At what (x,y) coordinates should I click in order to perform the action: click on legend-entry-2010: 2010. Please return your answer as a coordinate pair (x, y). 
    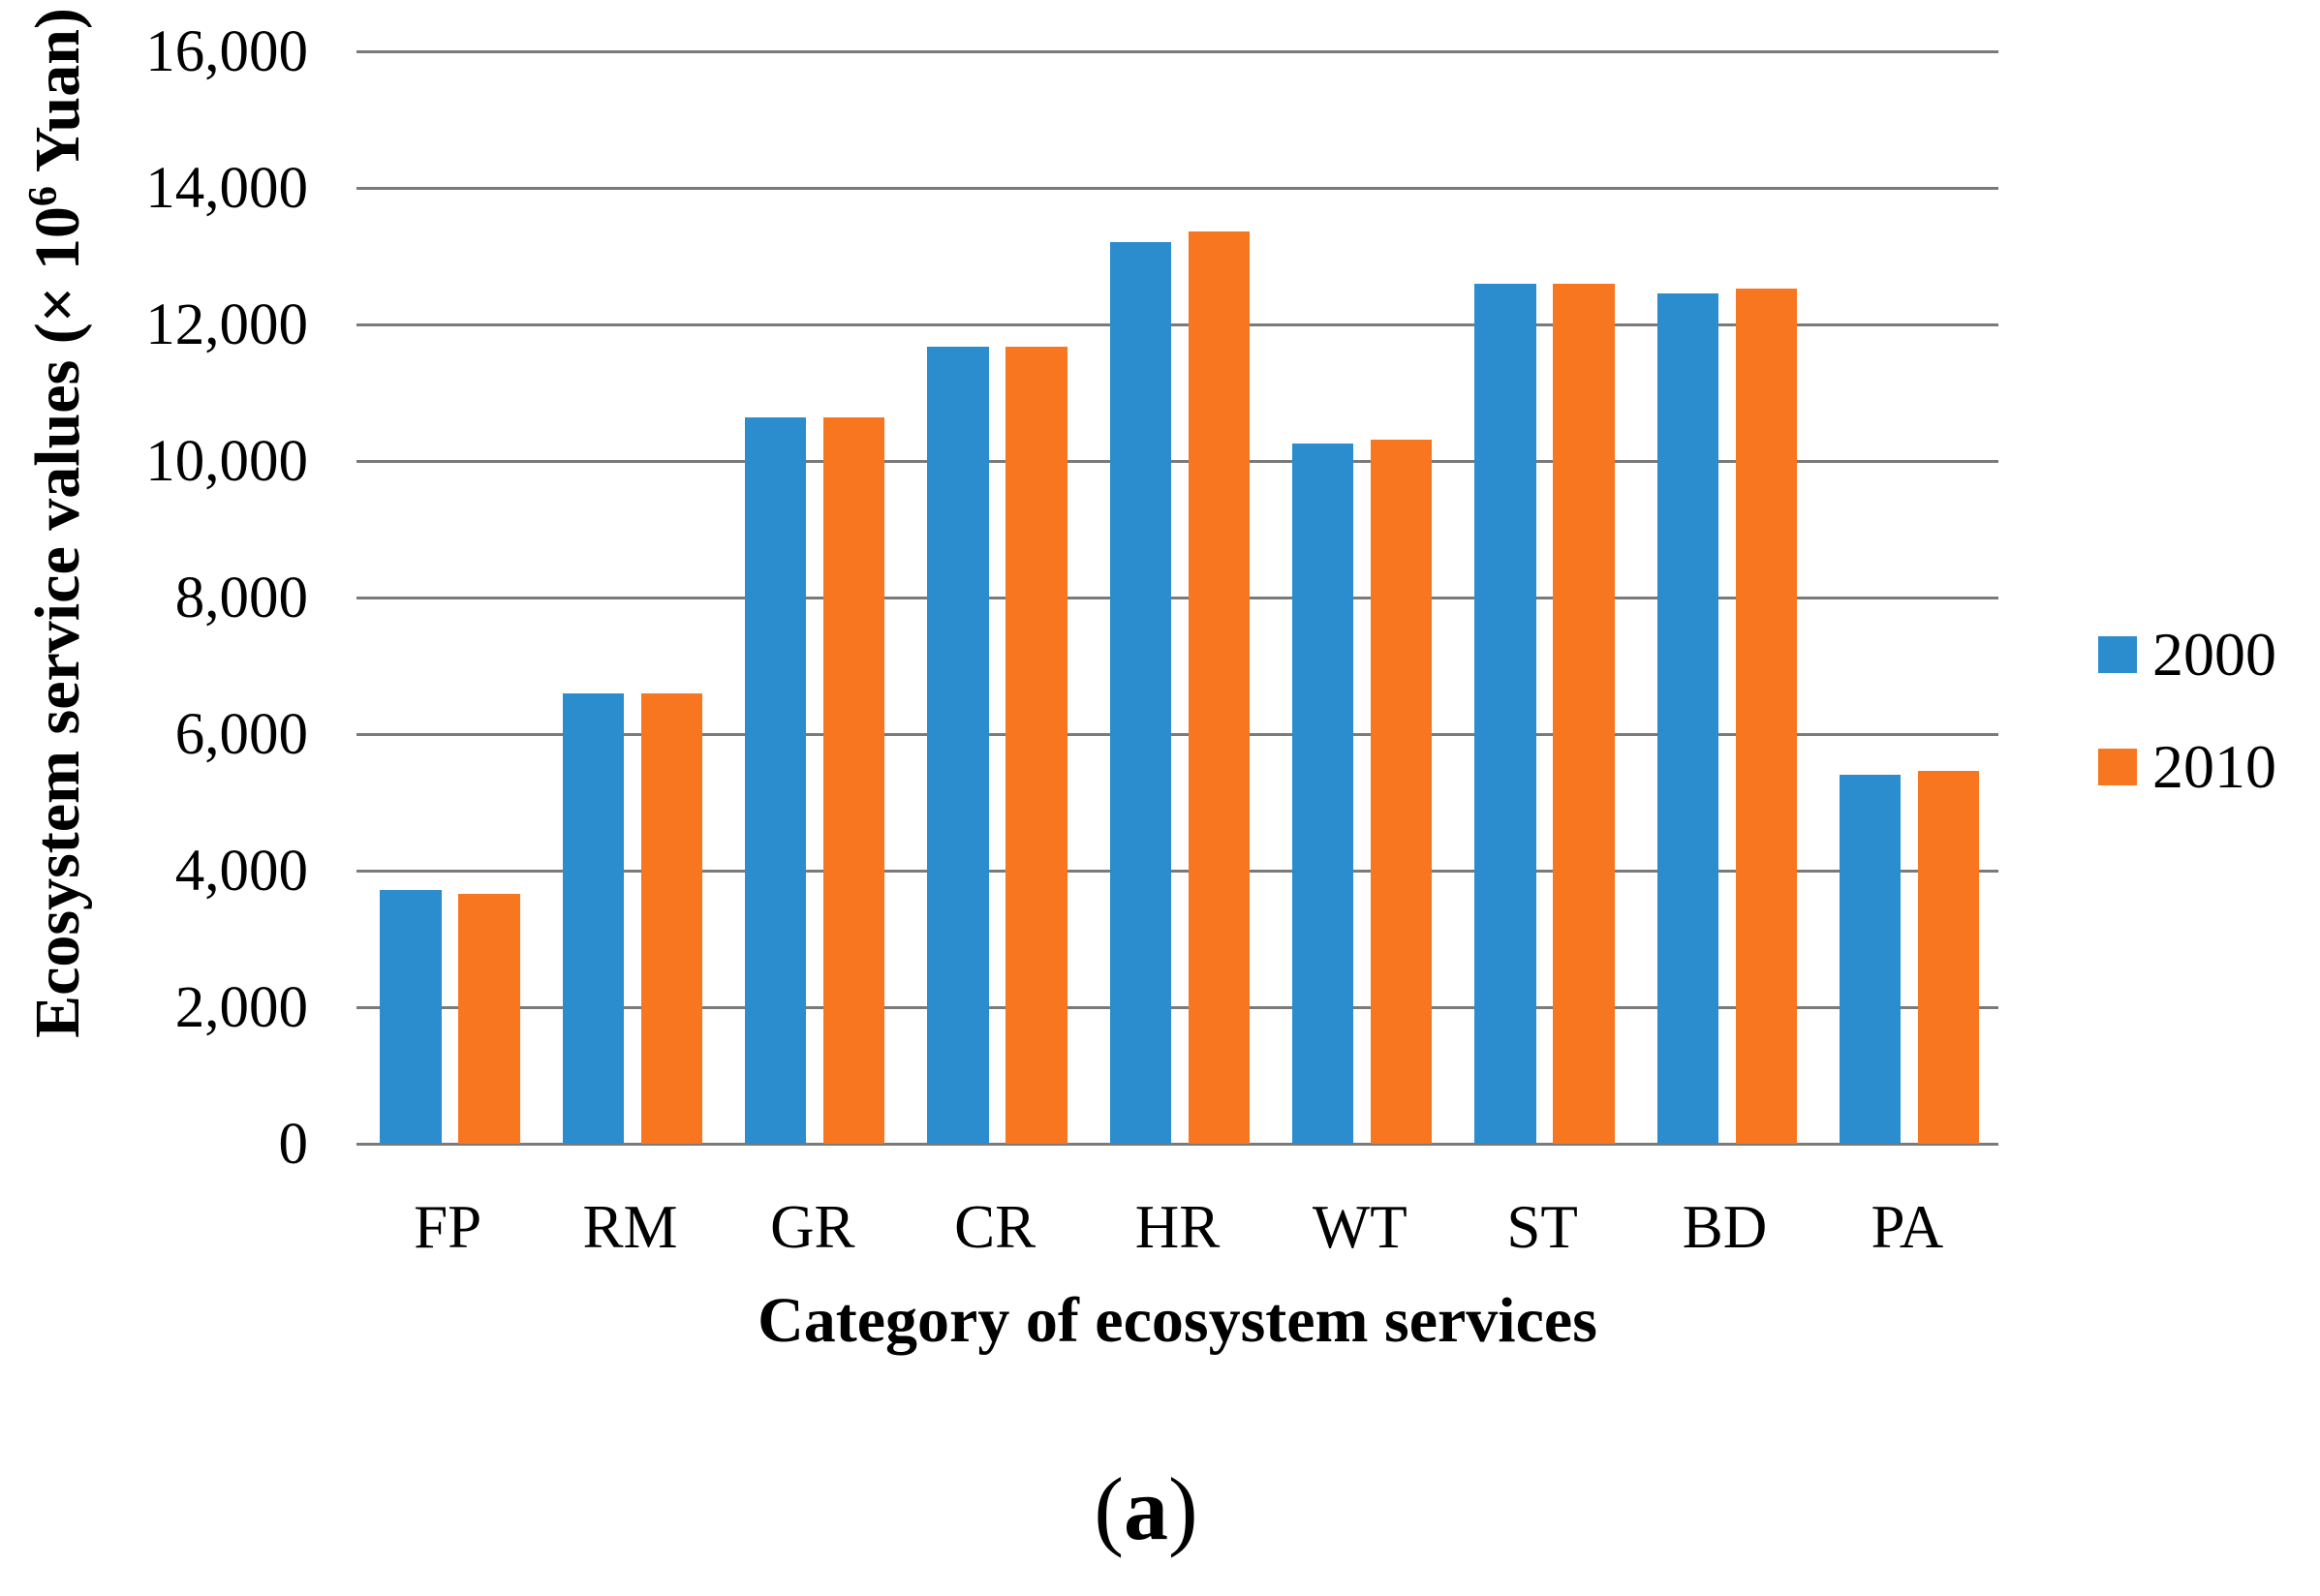
    Looking at the image, I should click on (2187, 766).